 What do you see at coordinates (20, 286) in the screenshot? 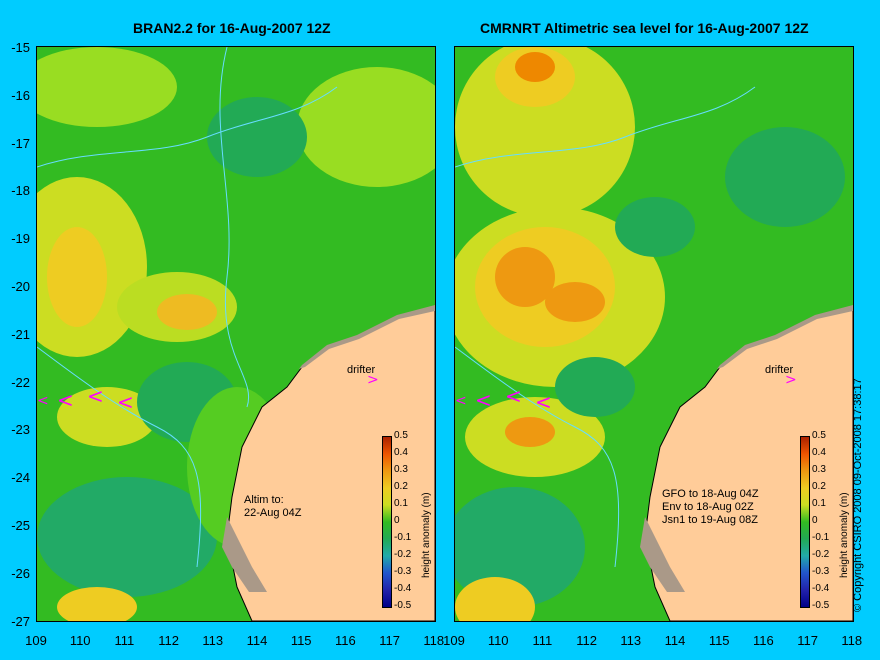
I see `y-tick-label: -20` at bounding box center [20, 286].